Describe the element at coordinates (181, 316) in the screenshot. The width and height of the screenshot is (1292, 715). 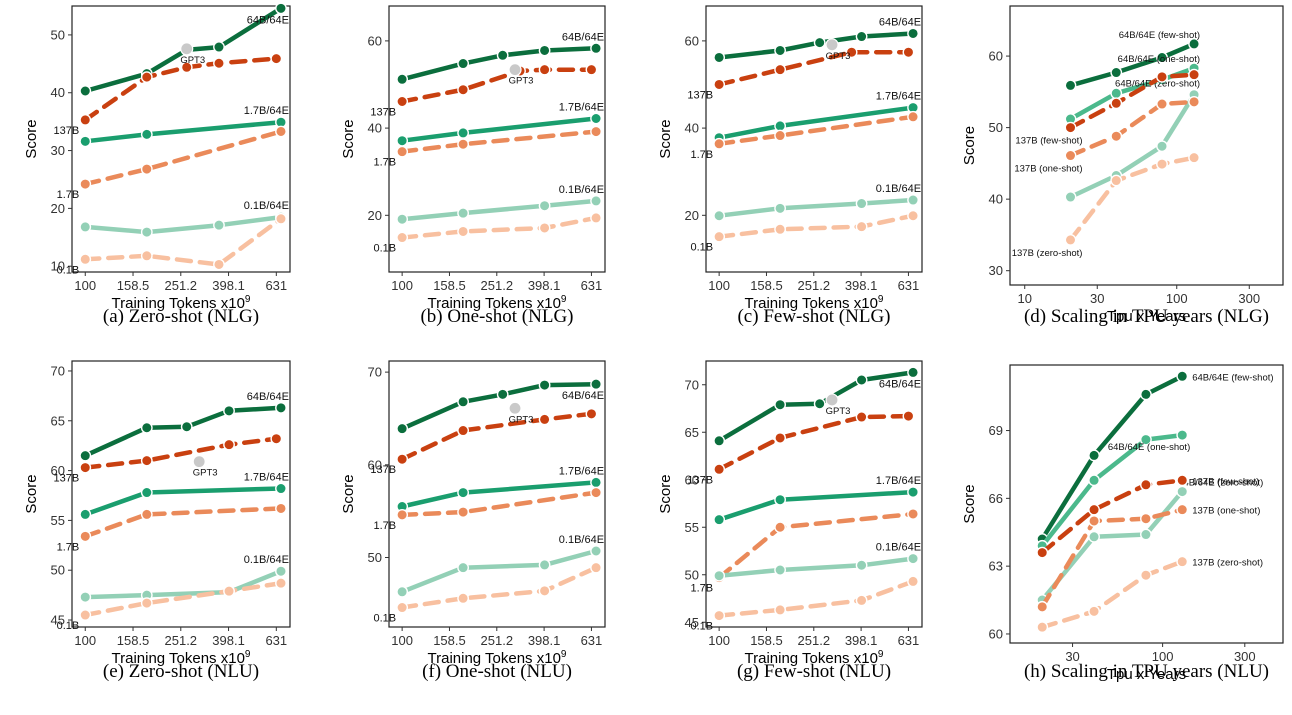
I see `caption-a: (a) Zero-shot (NLG)` at that location.